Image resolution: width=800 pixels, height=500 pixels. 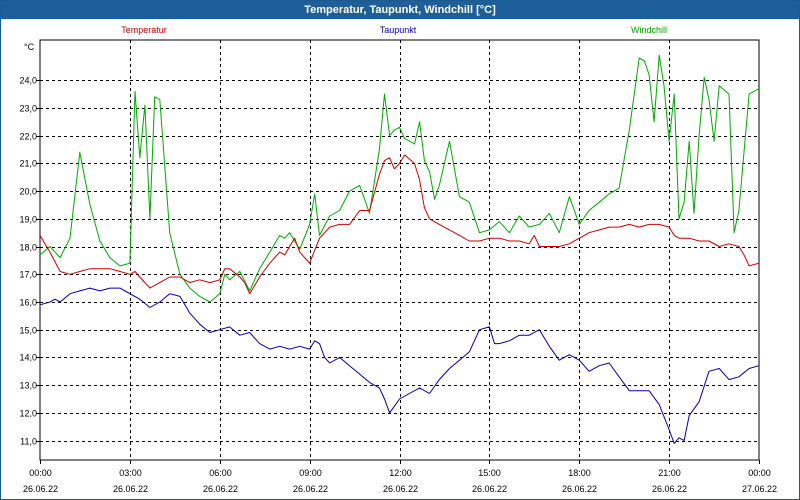 I want to click on y-tick-label: 17,0, so click(x=28, y=275).